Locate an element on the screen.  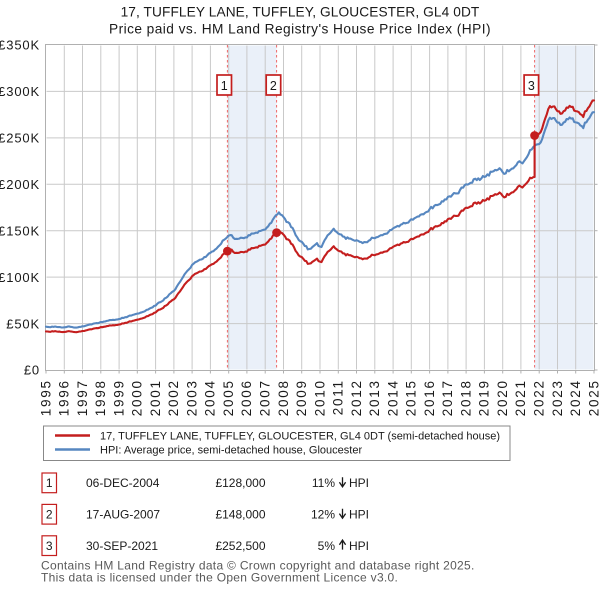
svg-text: 2006 is located at coordinates (246, 397).